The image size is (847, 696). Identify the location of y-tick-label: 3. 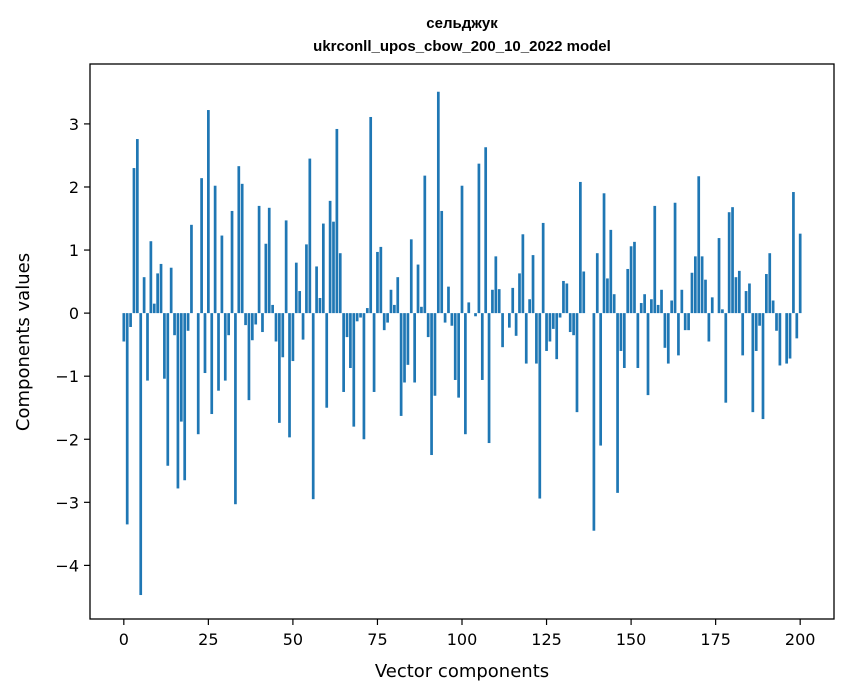
(74, 124).